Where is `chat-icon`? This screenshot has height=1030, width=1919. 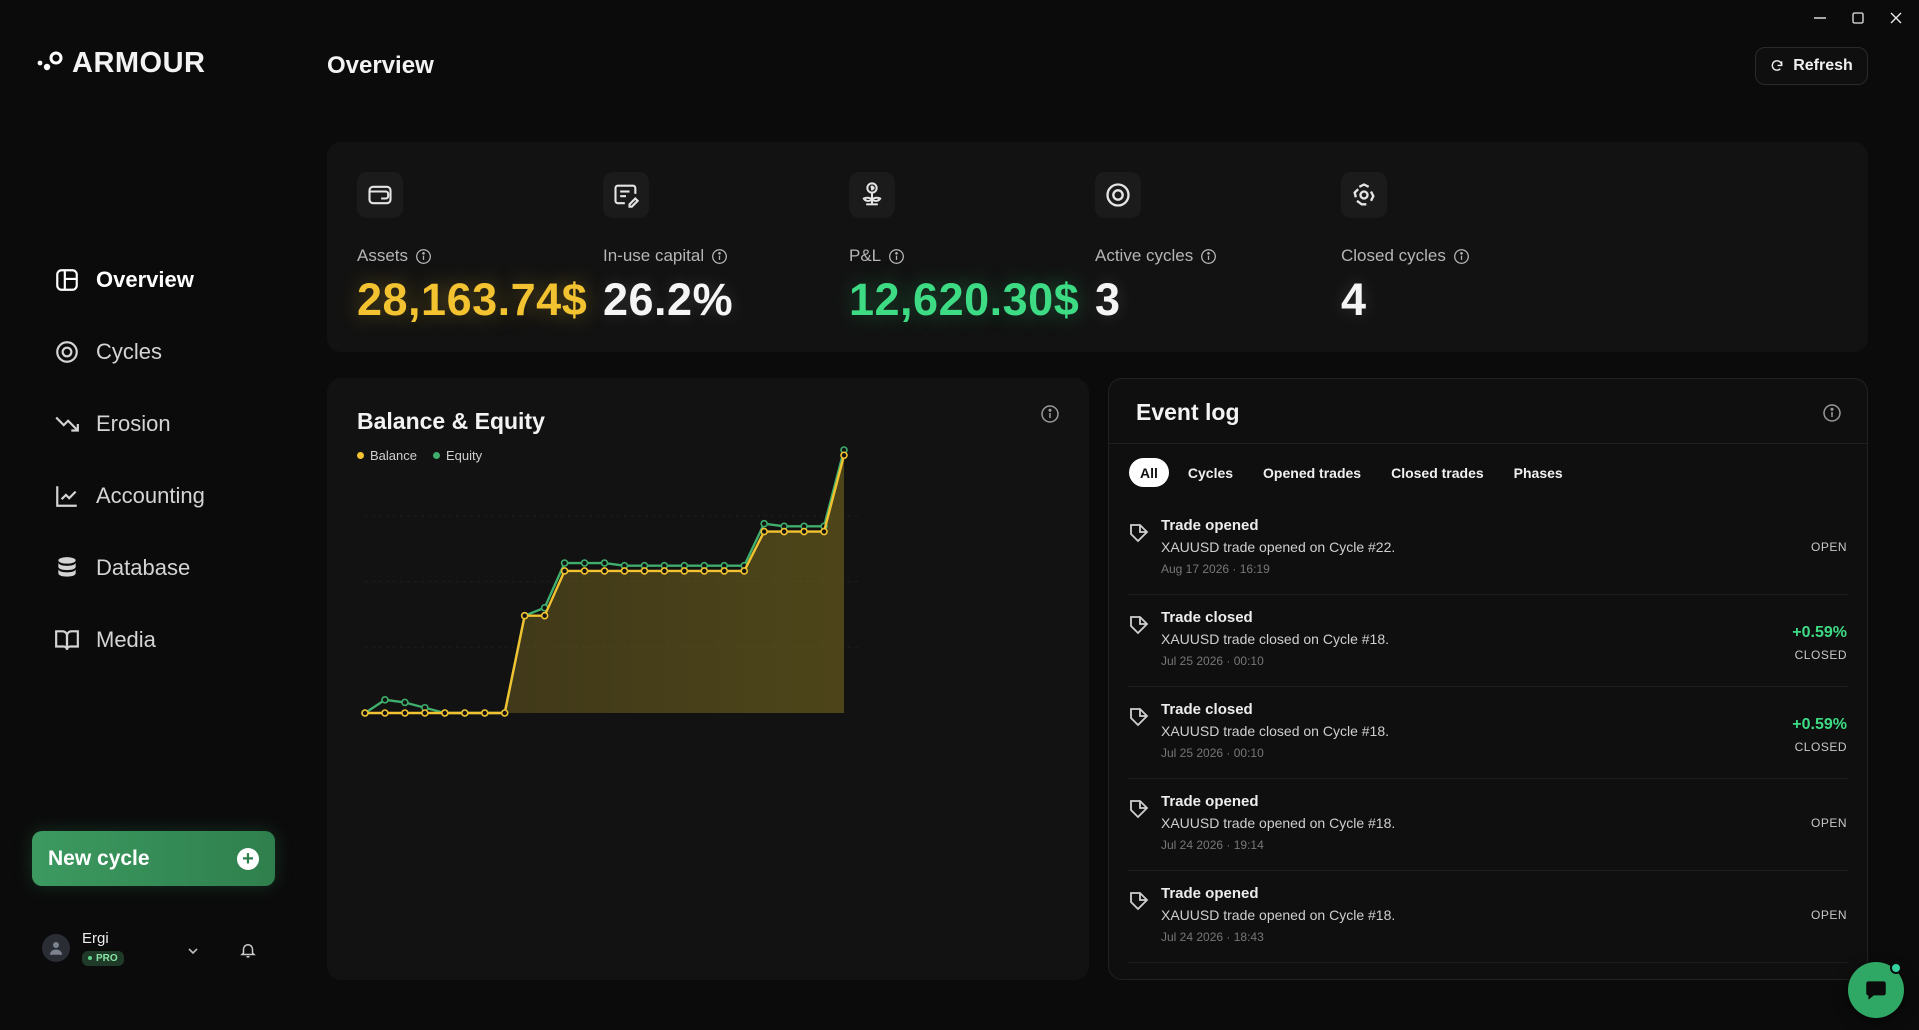
chat-icon is located at coordinates (1876, 990).